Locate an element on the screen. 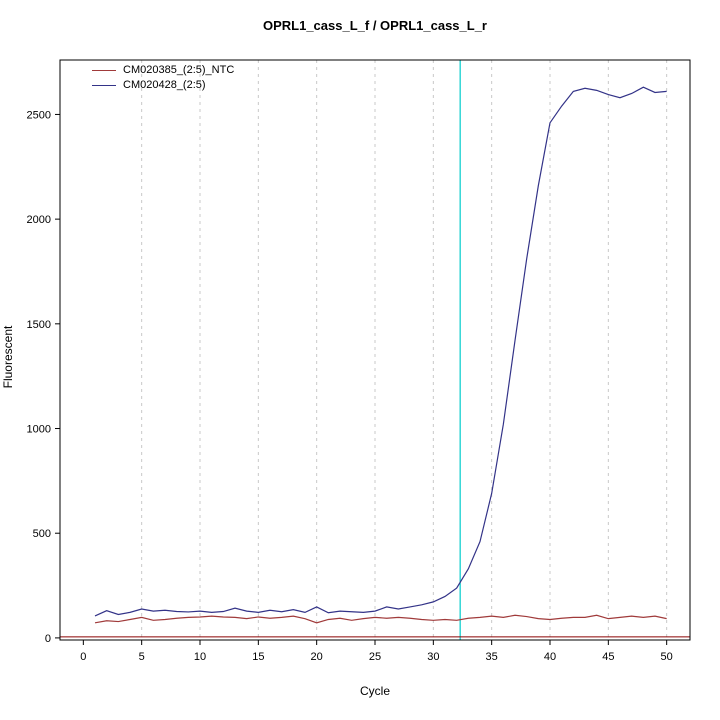 The width and height of the screenshot is (720, 720). legend-item-ntc: CM020385_(2:5)_NTC is located at coordinates (163, 70).